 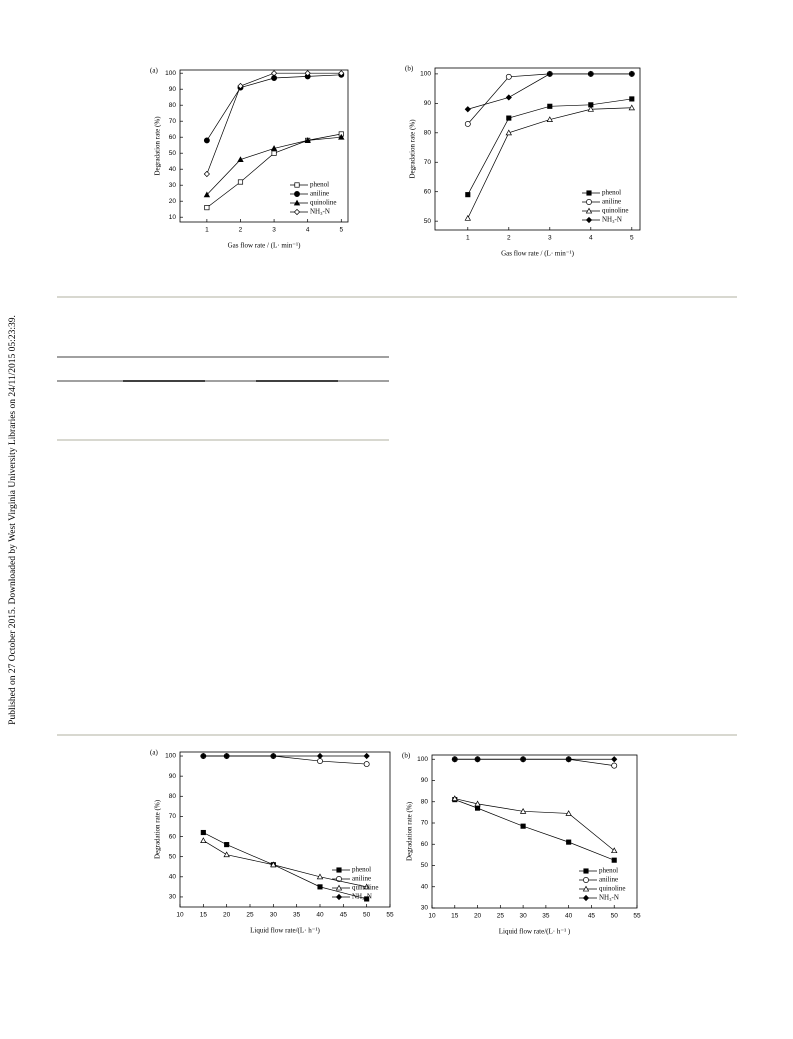 What do you see at coordinates (180, 915) in the screenshot?
I see `x-tick-label: 10` at bounding box center [180, 915].